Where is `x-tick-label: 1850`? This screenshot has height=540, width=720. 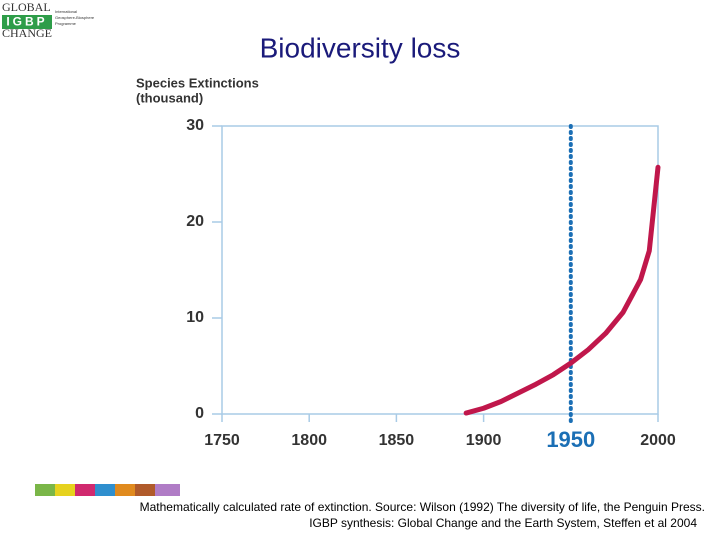
x-tick-label: 1850 is located at coordinates (397, 440).